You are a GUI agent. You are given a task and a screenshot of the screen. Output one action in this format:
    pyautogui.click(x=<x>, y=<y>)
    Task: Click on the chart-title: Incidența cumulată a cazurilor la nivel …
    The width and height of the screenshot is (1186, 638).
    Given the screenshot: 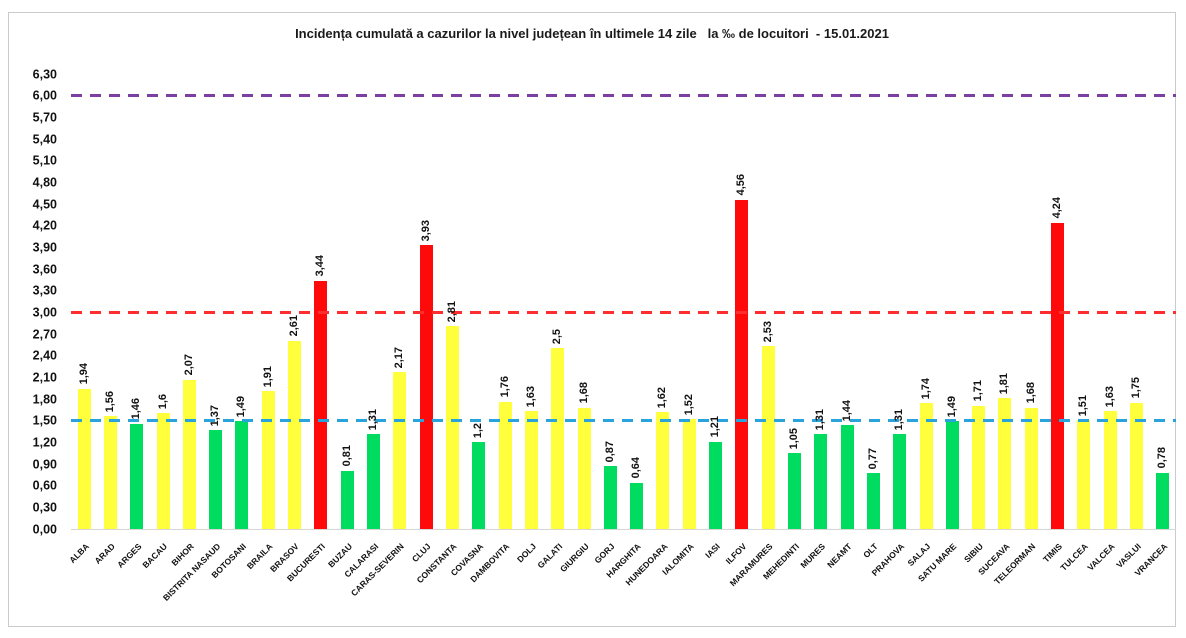 What is the action you would take?
    pyautogui.click(x=592, y=33)
    